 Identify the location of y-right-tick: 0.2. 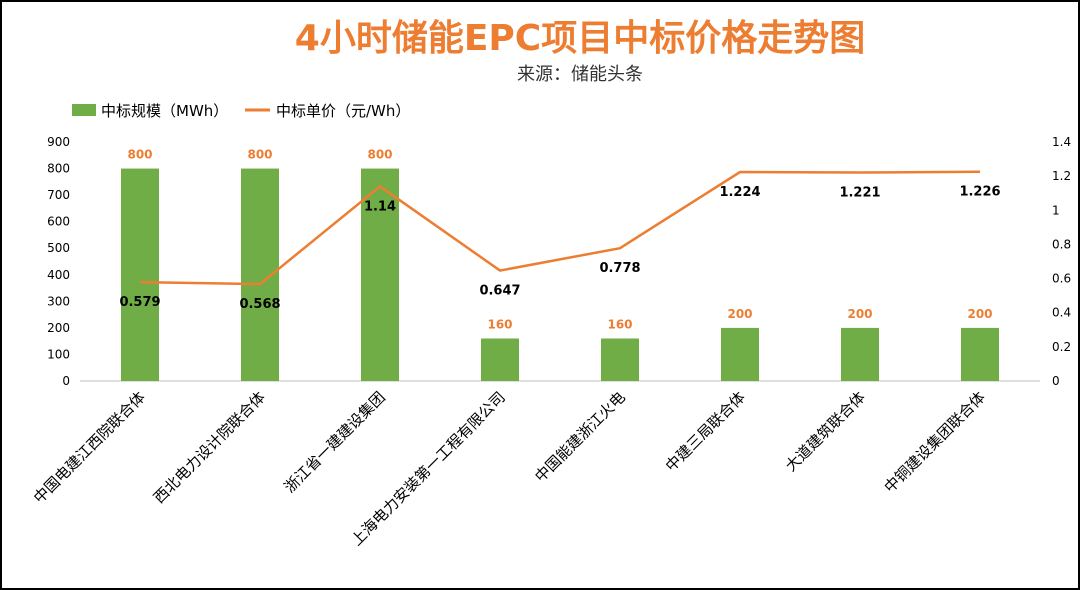
(1061, 347).